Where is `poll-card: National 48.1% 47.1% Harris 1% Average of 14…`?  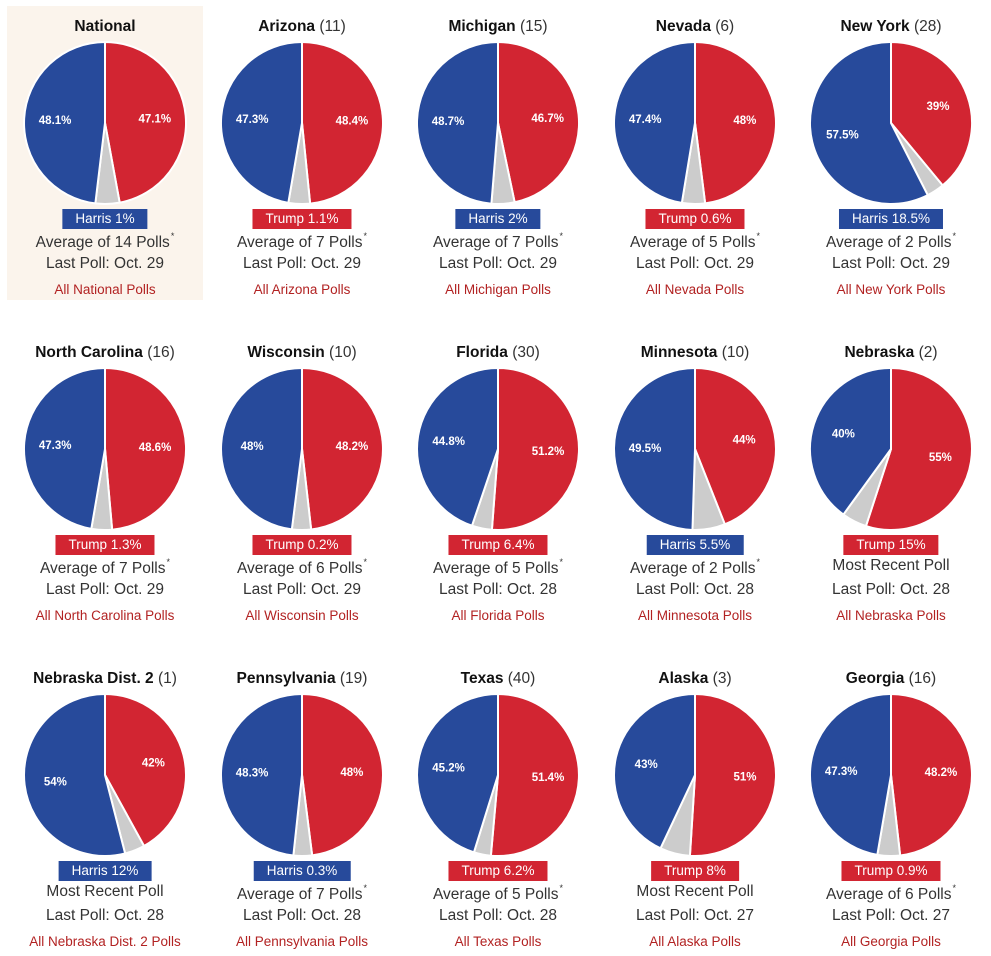
poll-card: National 48.1% 47.1% Harris 1% Average of 14… is located at coordinates (105, 153).